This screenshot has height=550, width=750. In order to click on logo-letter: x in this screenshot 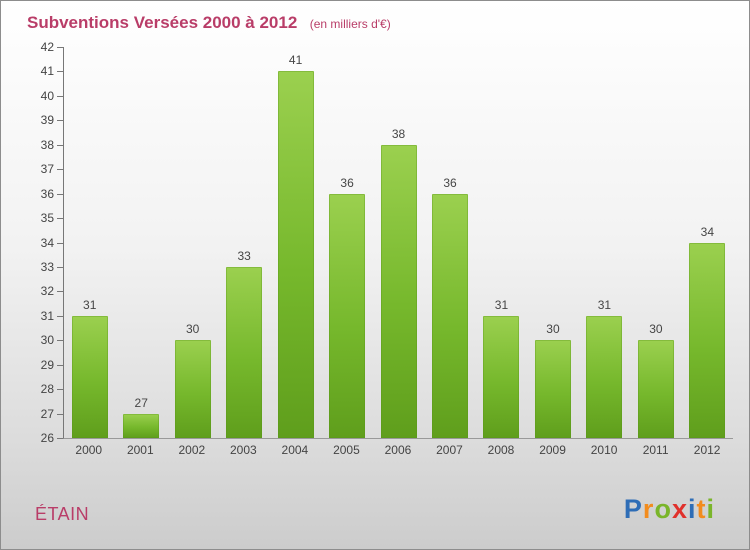, I will do `click(679, 509)`.